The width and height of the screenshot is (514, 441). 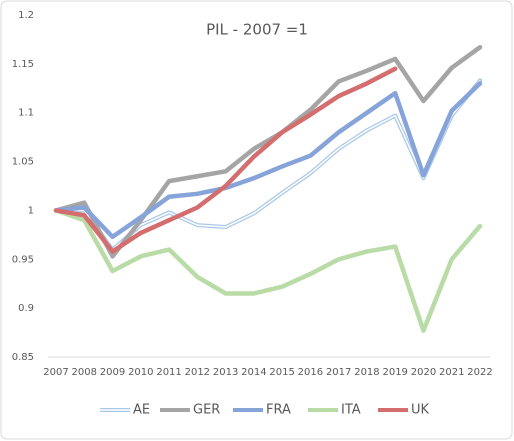 I want to click on legend-label: FRA, so click(x=278, y=410).